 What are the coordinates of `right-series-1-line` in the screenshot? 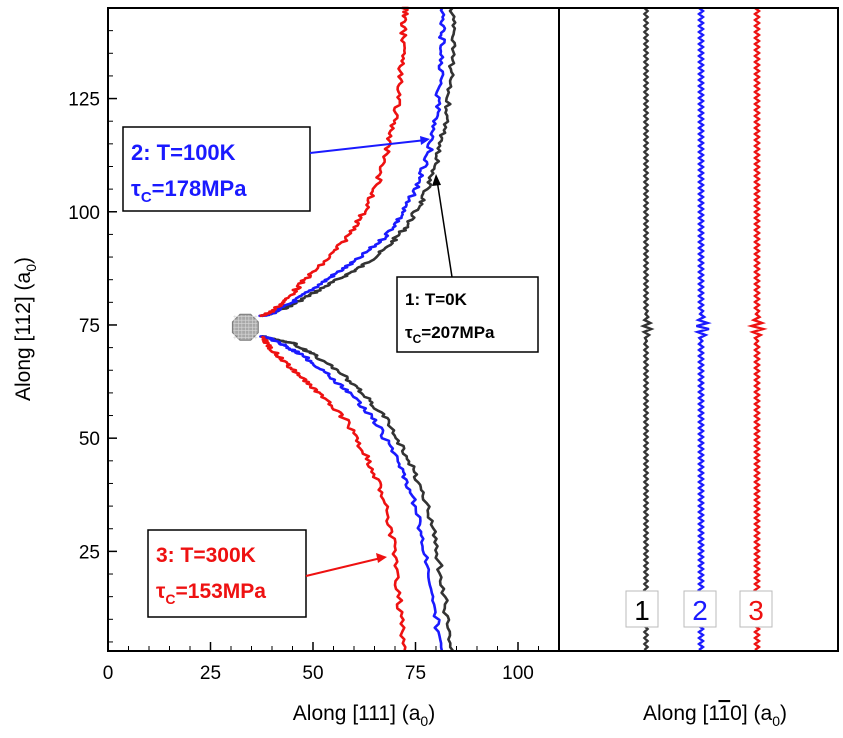 It's located at (647, 329).